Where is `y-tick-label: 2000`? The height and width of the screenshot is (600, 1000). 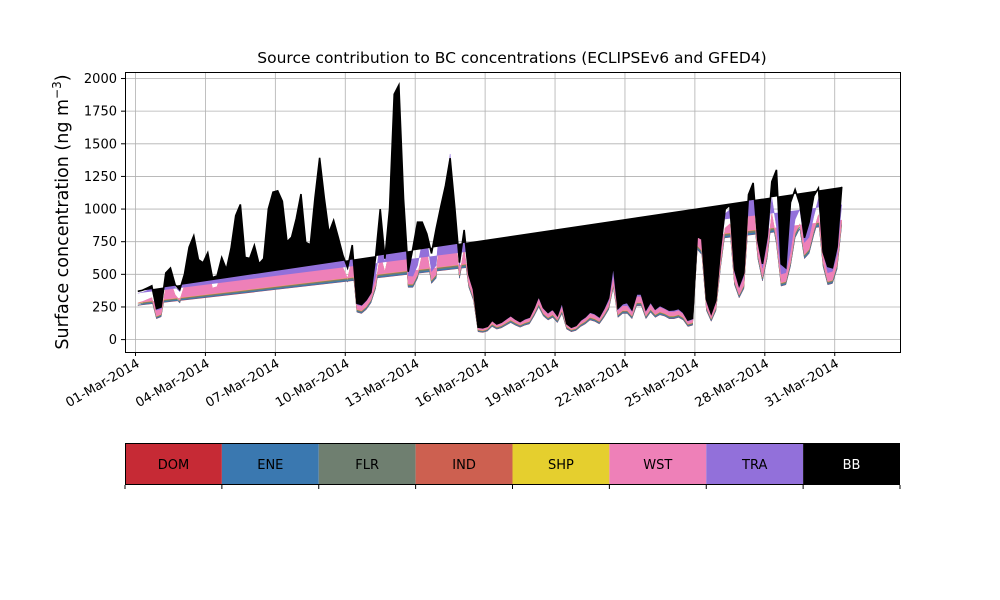 y-tick-label: 2000 is located at coordinates (100, 79).